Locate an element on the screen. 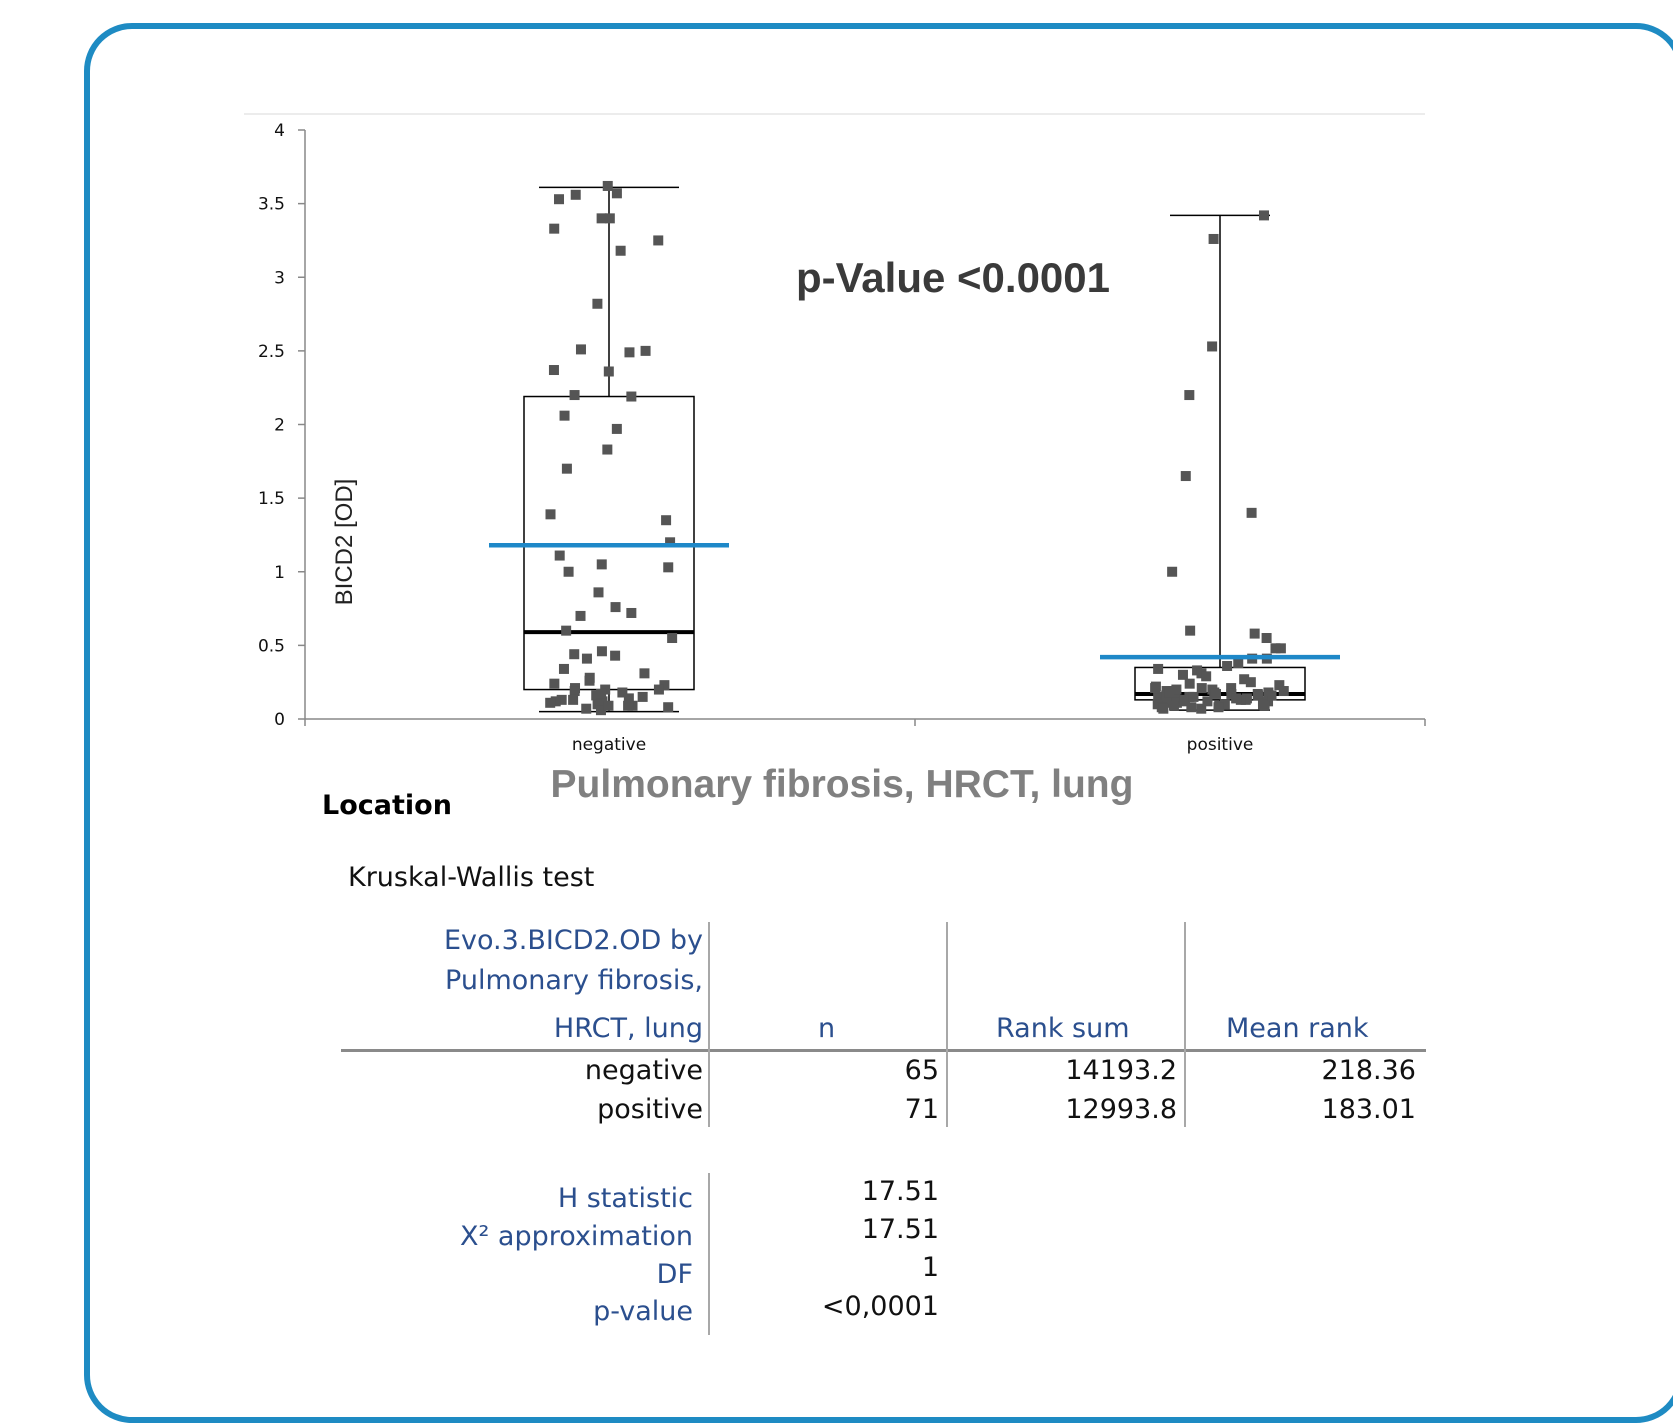 Image resolution: width=1673 pixels, height=1423 pixels. stats-summary-label: DF is located at coordinates (674, 1274).